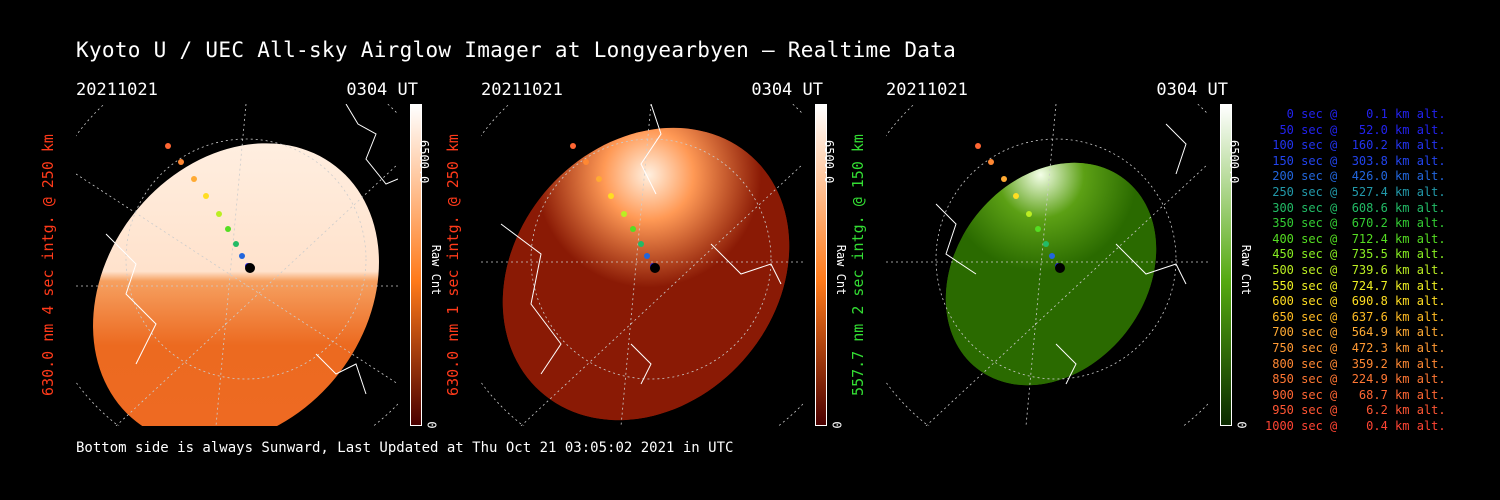 The image size is (1500, 500). I want to click on legend-item: 900 sec @ 68.7 km alt., so click(1355, 394).